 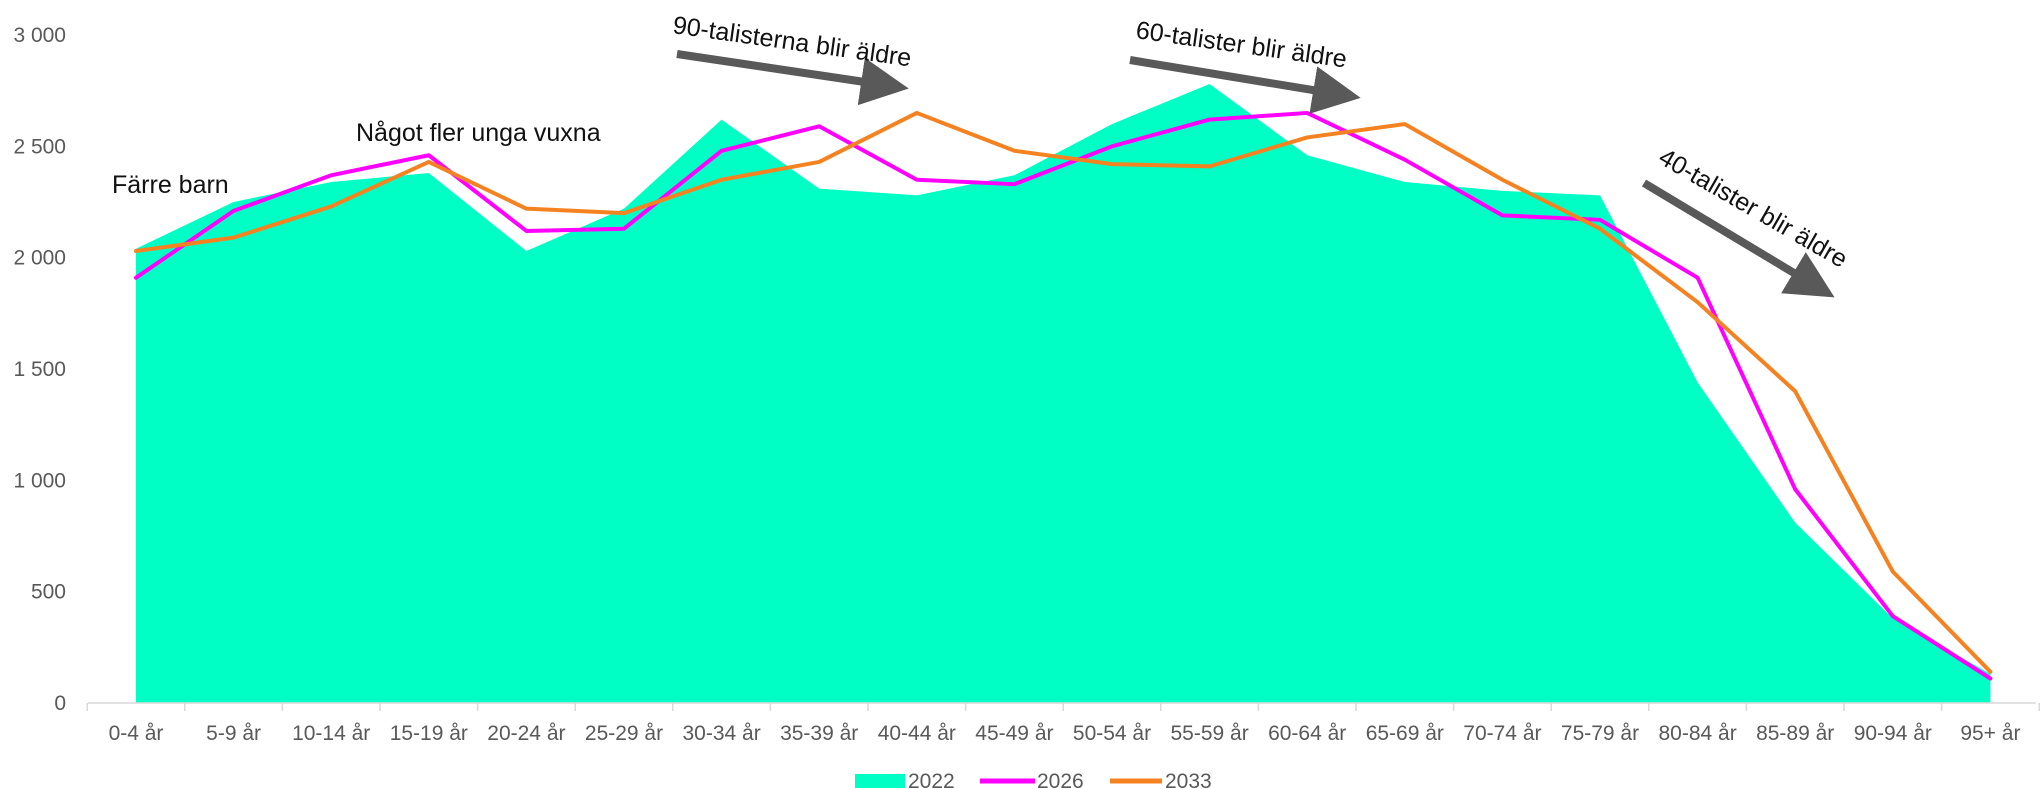 I want to click on arrow-90-talisterna, so click(x=792, y=78).